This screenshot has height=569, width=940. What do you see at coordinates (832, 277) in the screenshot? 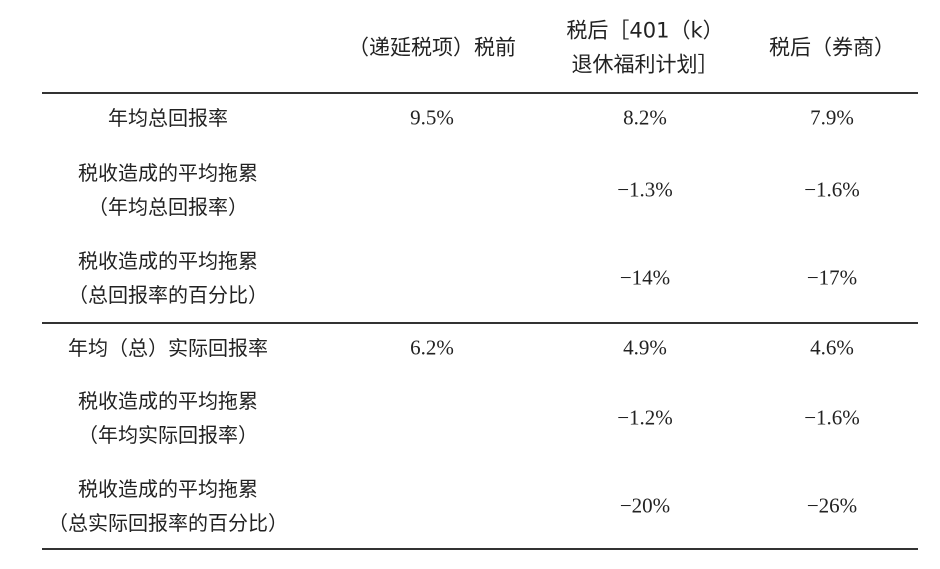
I see `cell-value: −17%` at bounding box center [832, 277].